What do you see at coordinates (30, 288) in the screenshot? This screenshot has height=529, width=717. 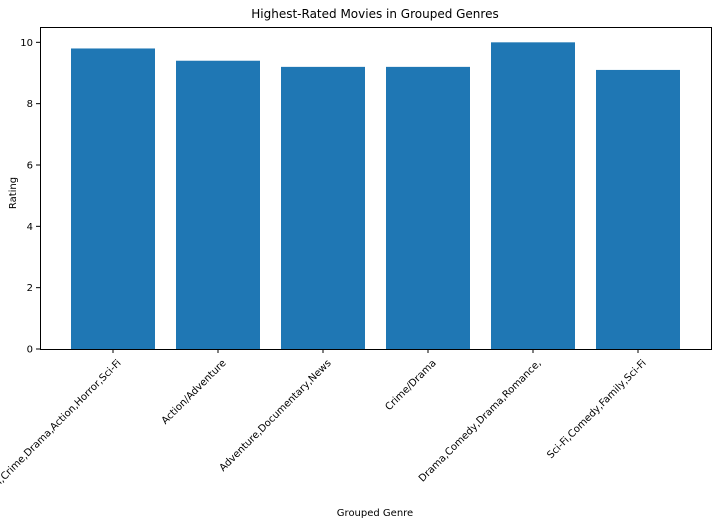 I see `y-tick-label: 2` at bounding box center [30, 288].